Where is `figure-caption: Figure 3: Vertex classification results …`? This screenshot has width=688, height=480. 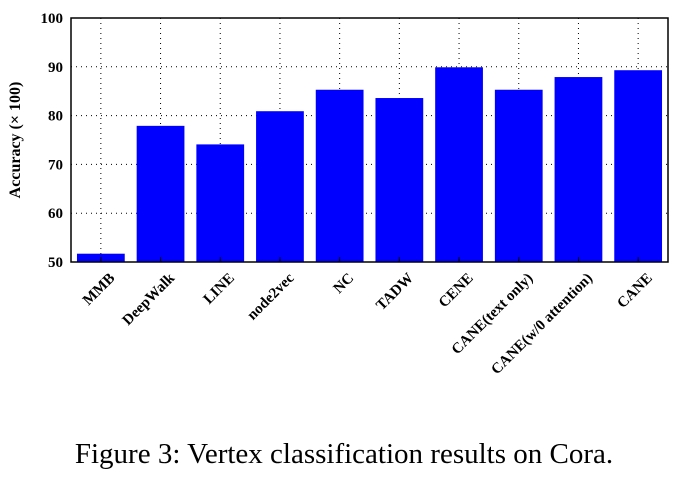
figure-caption: Figure 3: Vertex classification results … is located at coordinates (344, 454).